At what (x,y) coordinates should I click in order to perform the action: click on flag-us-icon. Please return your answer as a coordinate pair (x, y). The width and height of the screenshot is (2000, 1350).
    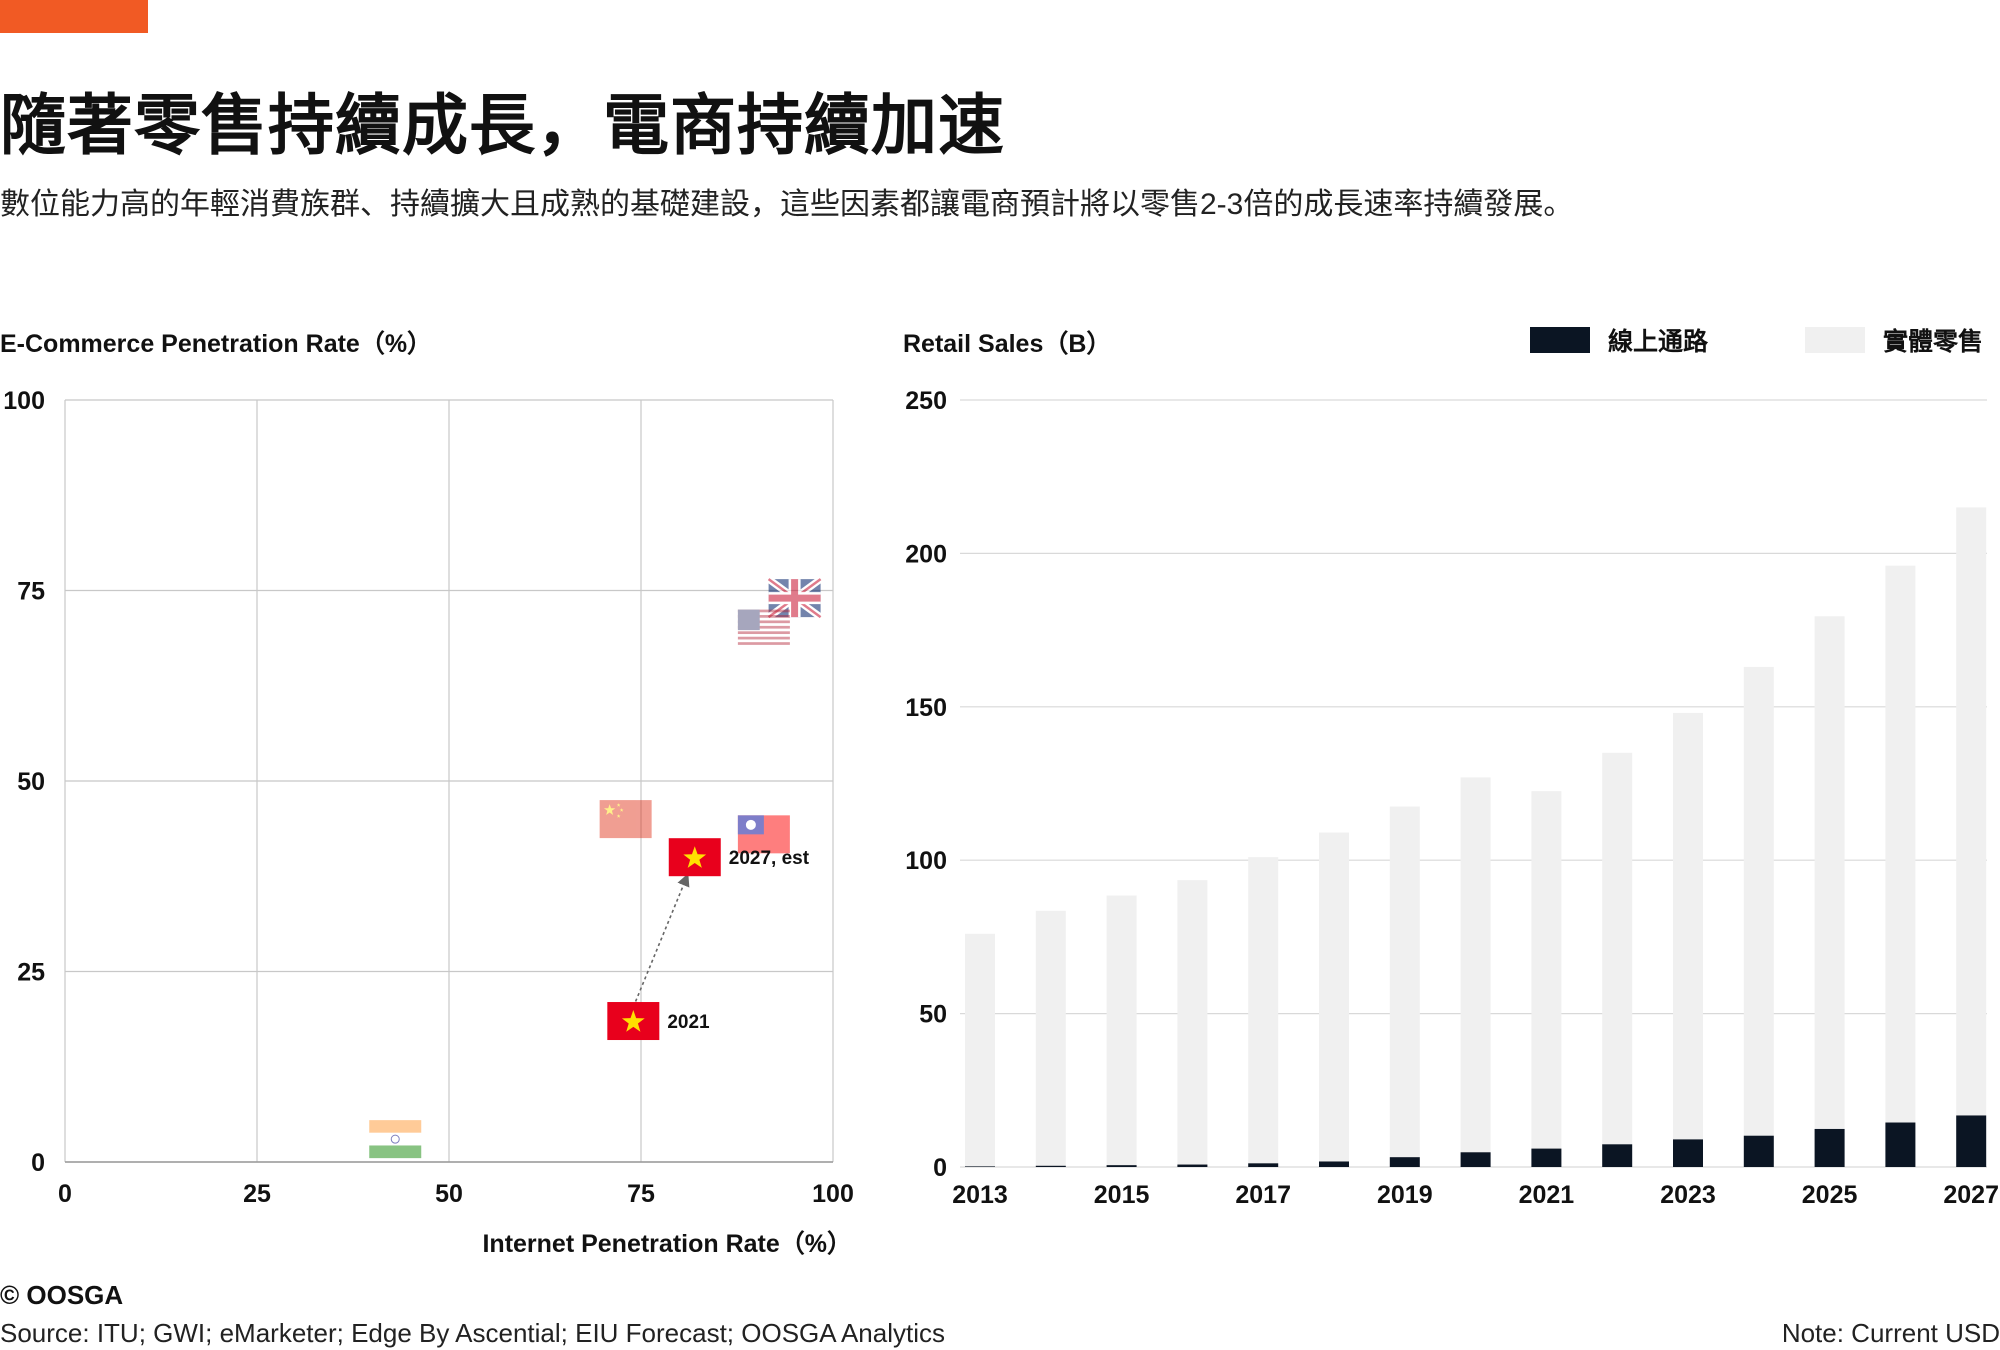
    Looking at the image, I should click on (763, 627).